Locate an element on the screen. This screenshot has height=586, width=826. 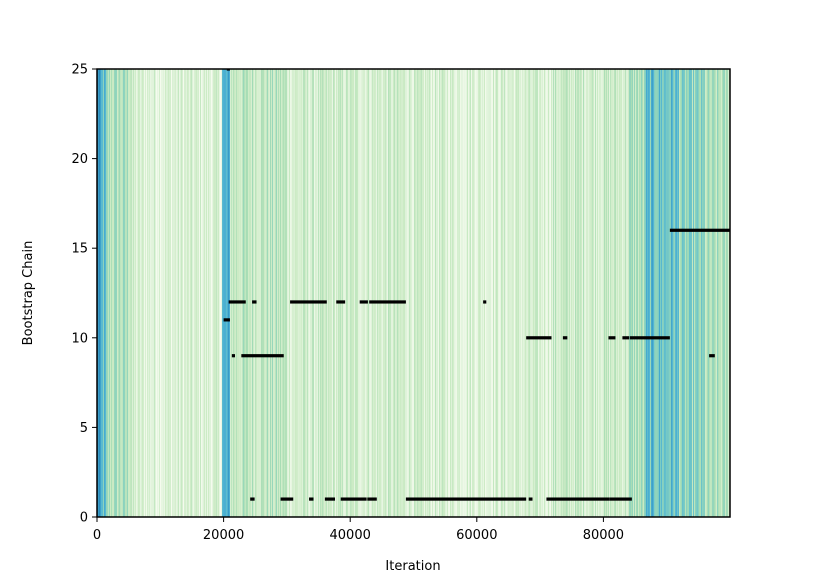
x-tick-label: 40000 is located at coordinates (350, 535).